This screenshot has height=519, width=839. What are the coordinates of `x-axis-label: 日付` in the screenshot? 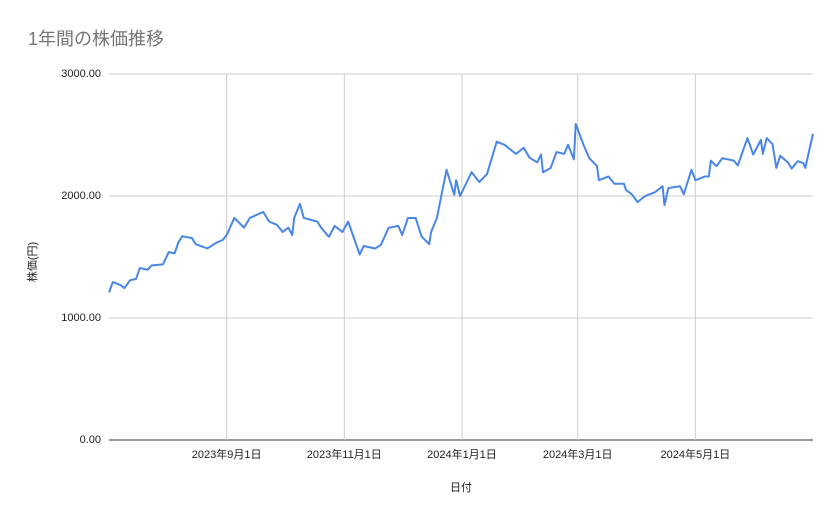 It's located at (461, 487).